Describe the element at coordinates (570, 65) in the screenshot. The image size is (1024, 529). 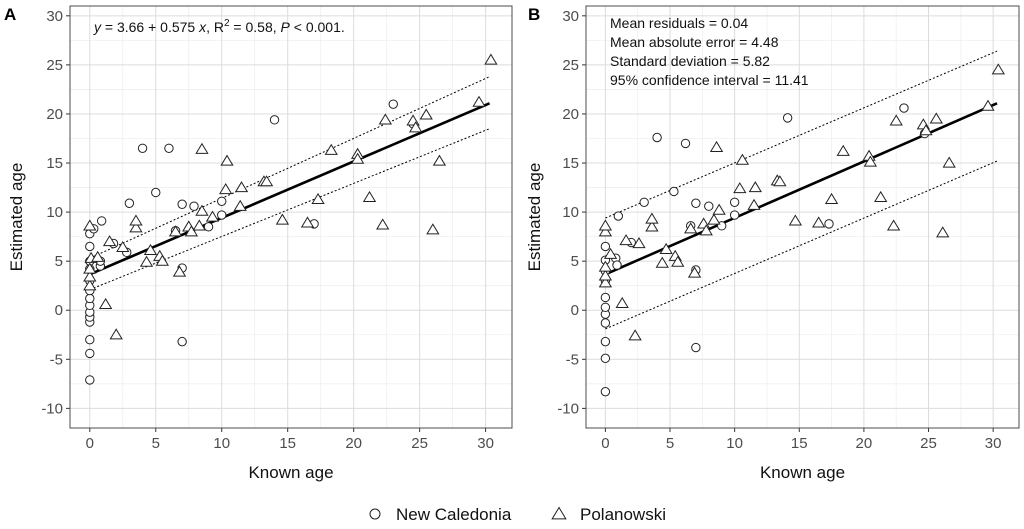
I see `y-tick-label: 25` at that location.